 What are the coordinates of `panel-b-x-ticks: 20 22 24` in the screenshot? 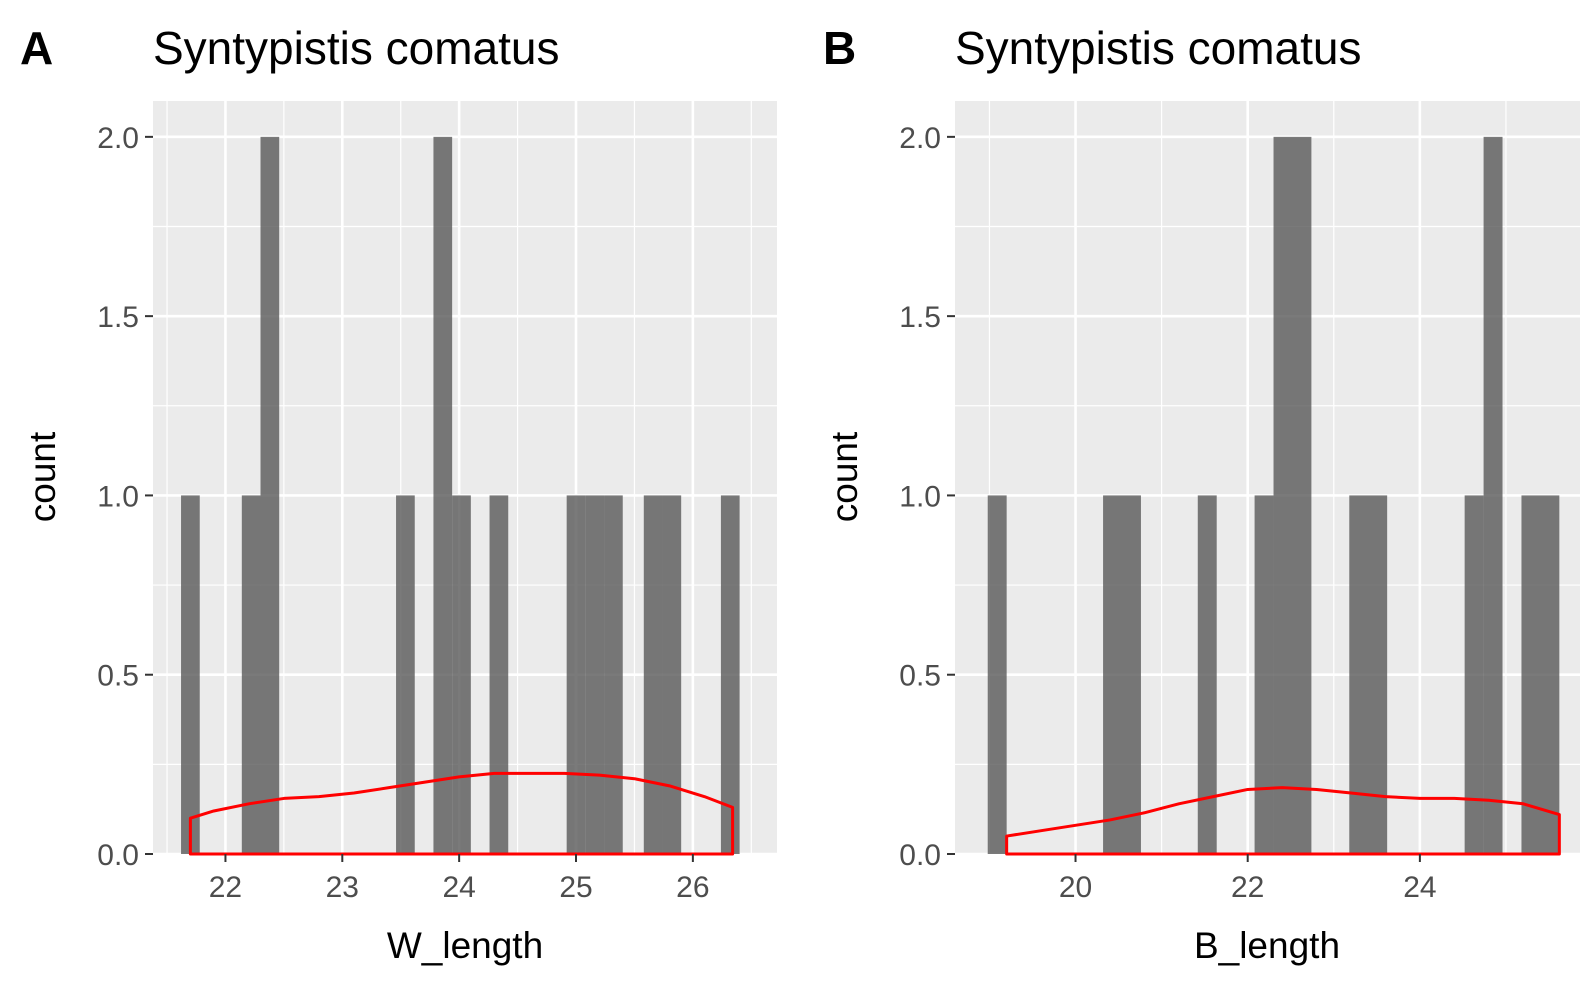 It's located at (1248, 879).